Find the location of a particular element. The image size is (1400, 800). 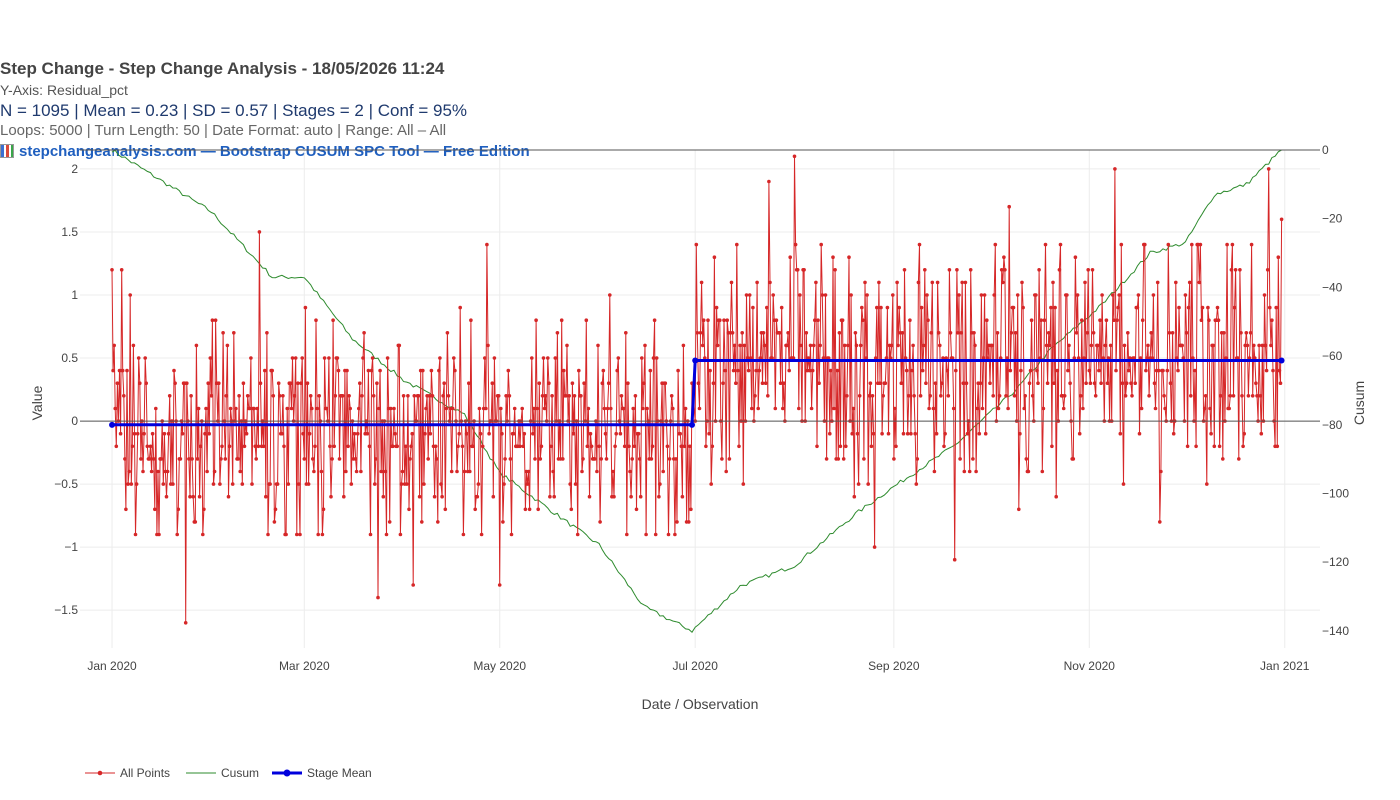

legend-item: Stage Mean is located at coordinates (322, 773).